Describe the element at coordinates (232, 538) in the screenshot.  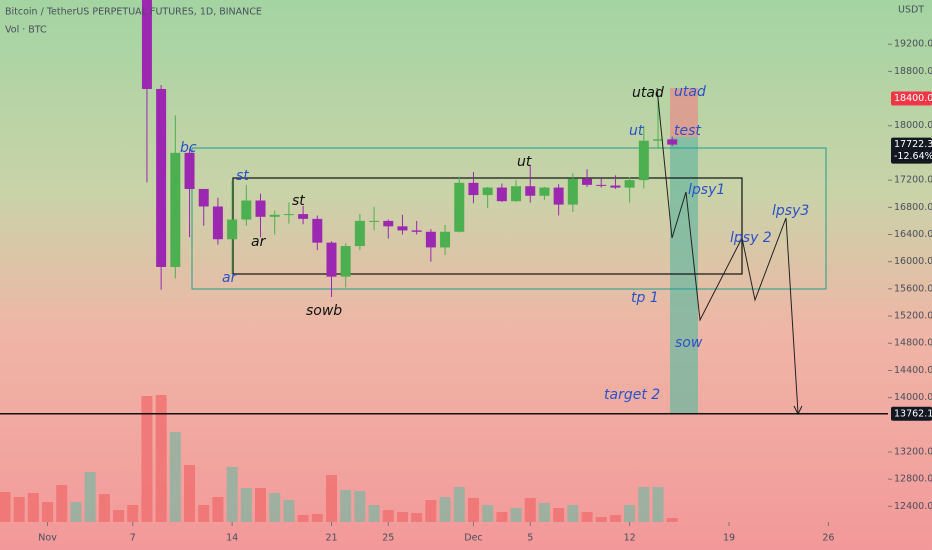
I see `x-tick-label: 14` at that location.